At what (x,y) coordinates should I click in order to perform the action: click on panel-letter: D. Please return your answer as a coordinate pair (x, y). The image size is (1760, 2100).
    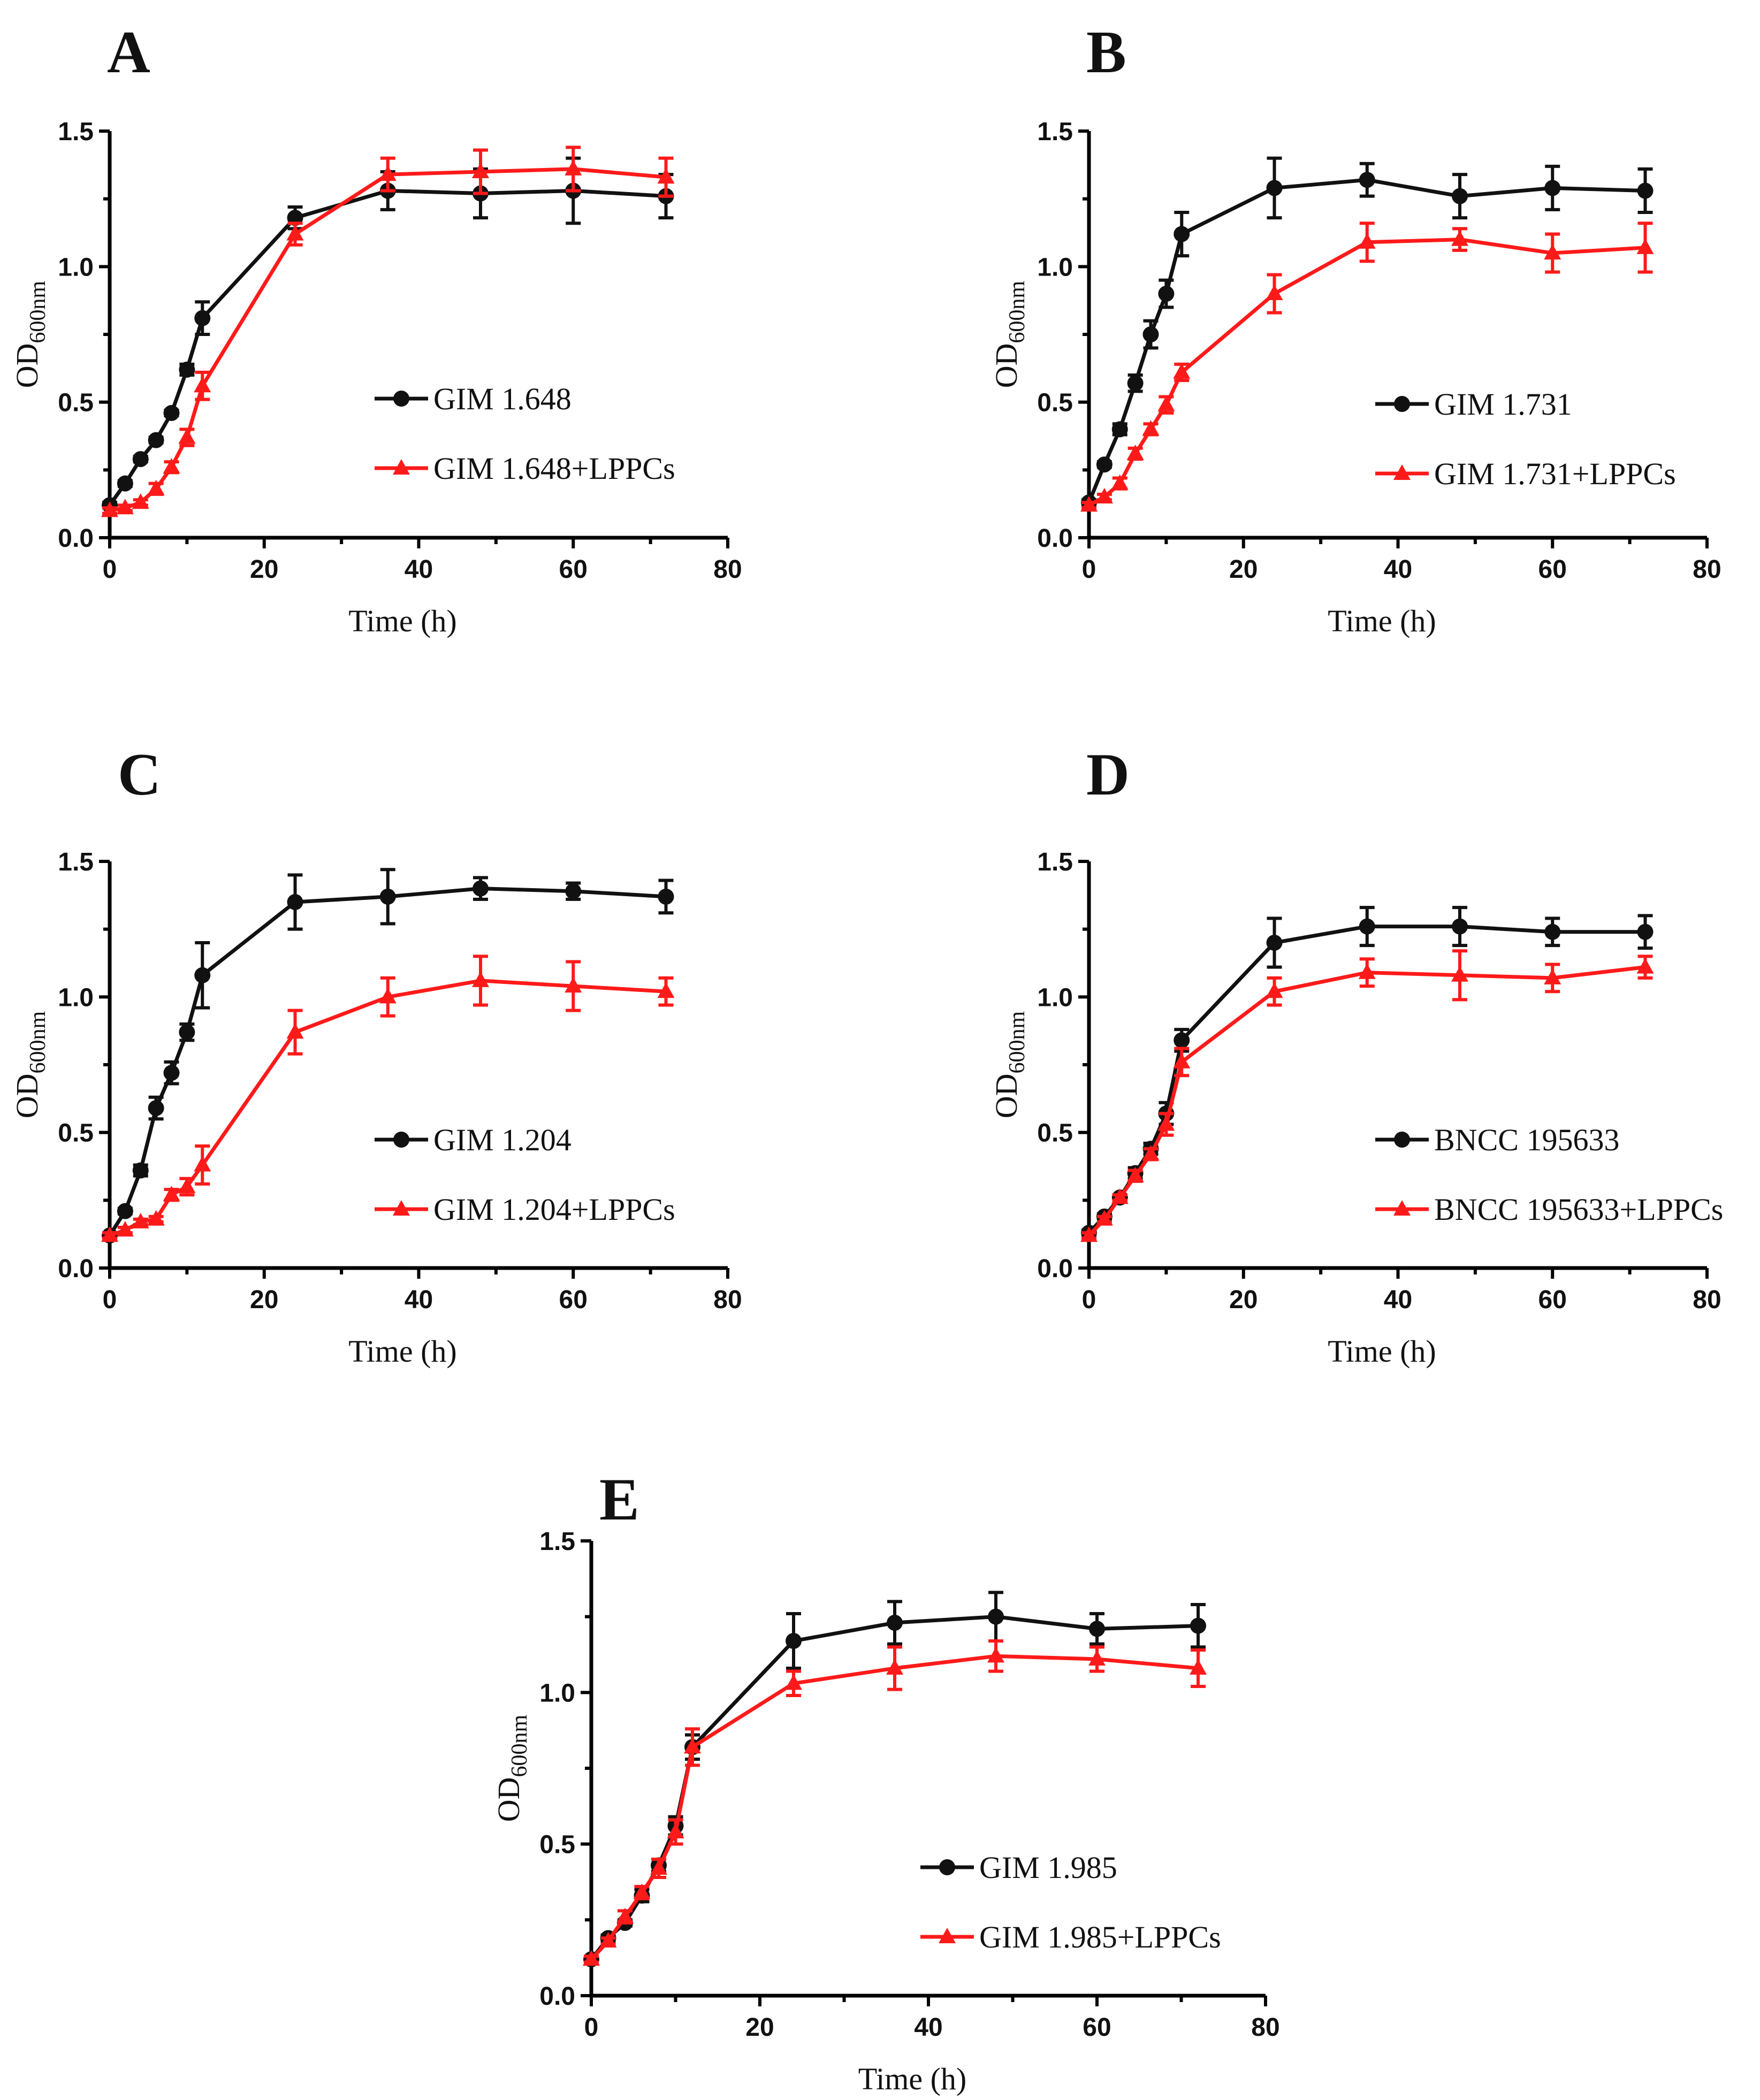
    Looking at the image, I should click on (1108, 775).